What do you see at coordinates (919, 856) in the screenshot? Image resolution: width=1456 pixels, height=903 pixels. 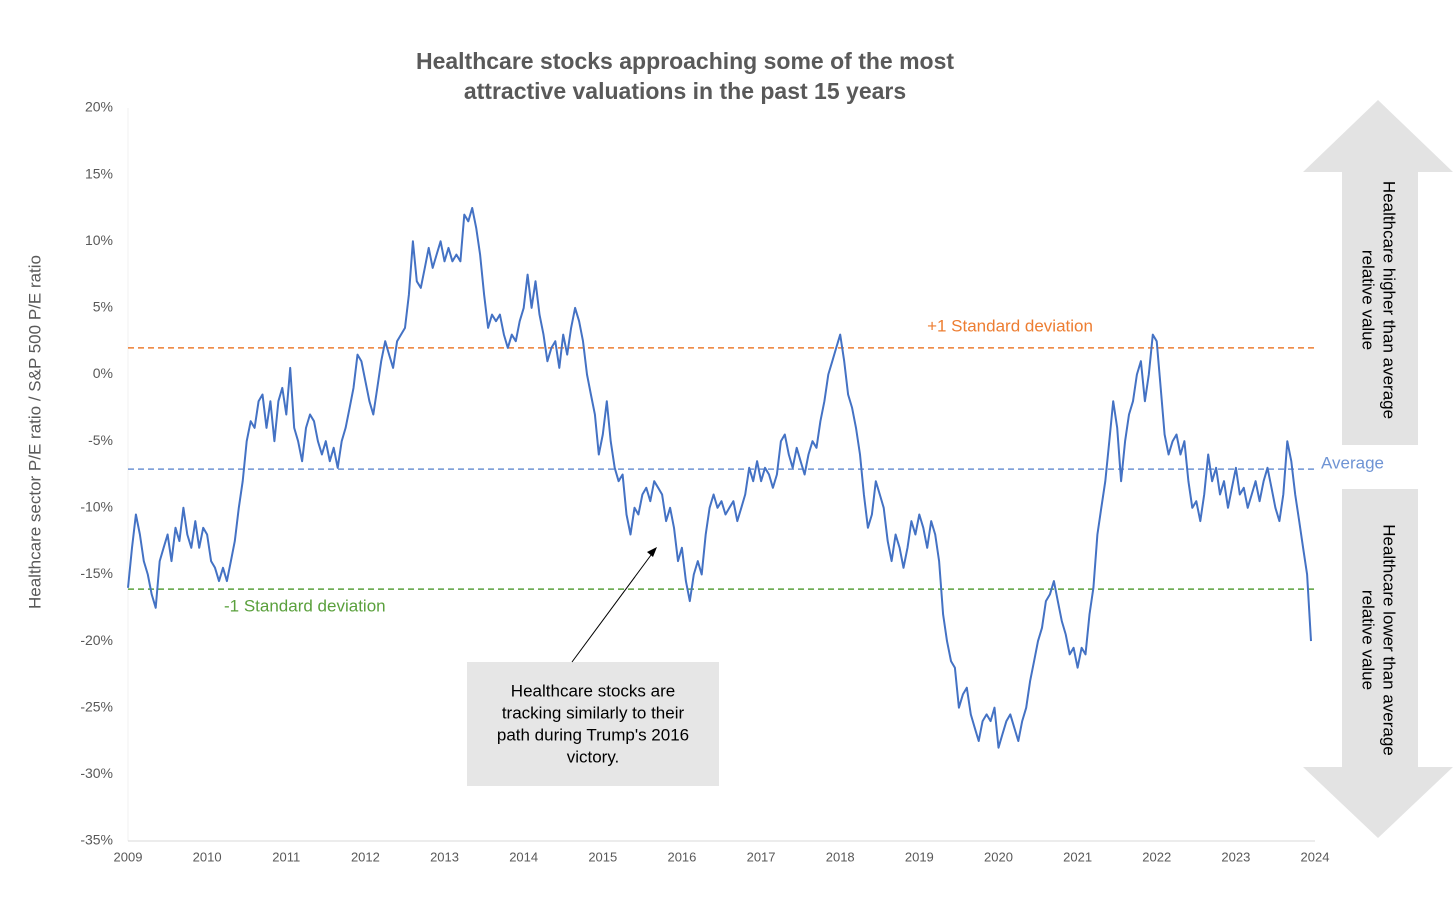 I see `x-tick-label: 2019` at bounding box center [919, 856].